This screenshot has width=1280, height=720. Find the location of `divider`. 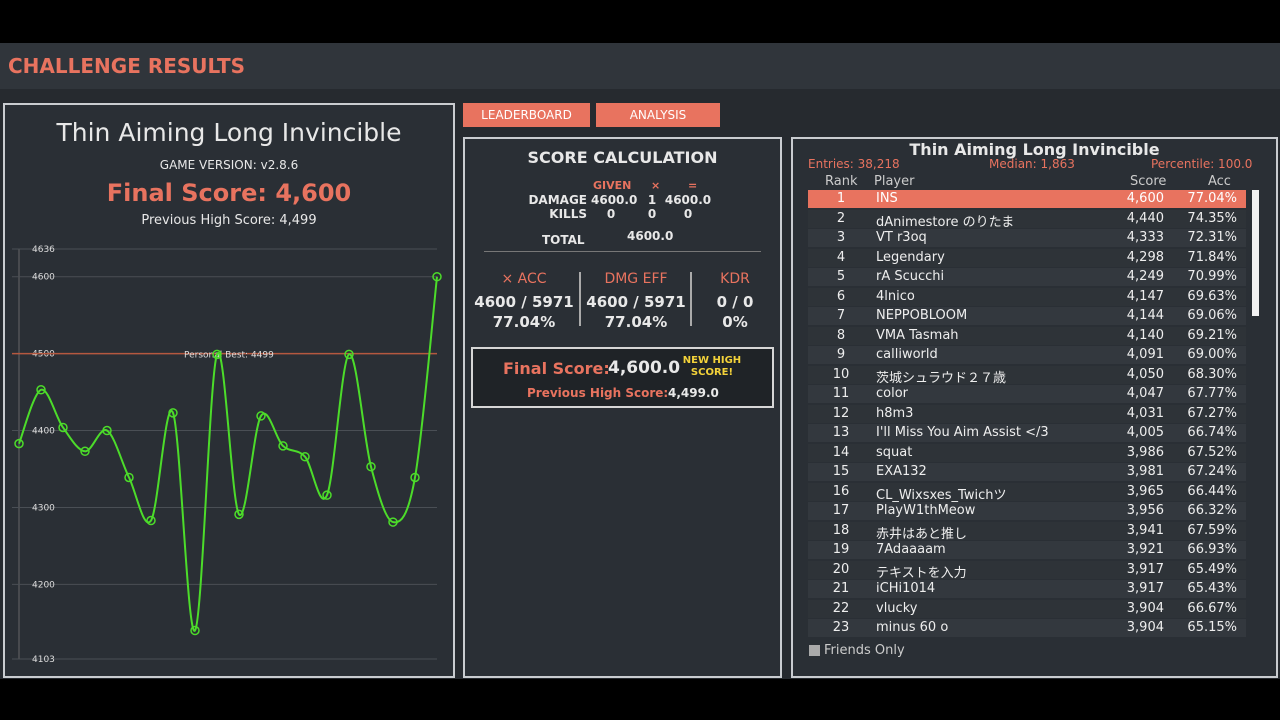

divider is located at coordinates (691, 299).